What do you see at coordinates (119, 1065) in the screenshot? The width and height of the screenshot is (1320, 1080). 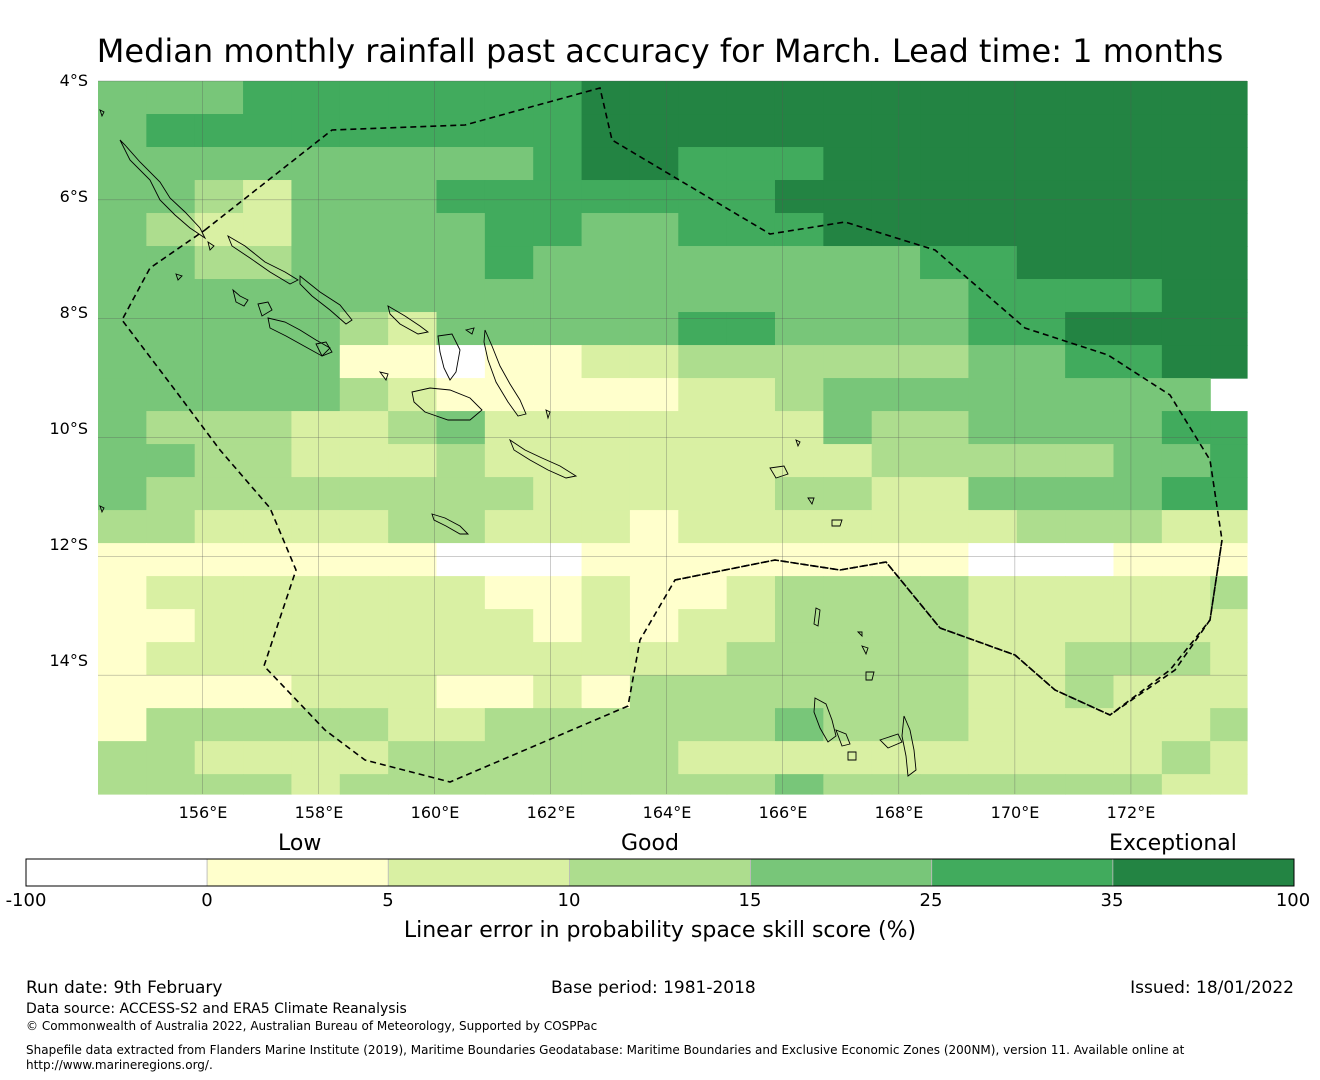 I see `shapefile-url: http://www.marineregions.org/.` at bounding box center [119, 1065].